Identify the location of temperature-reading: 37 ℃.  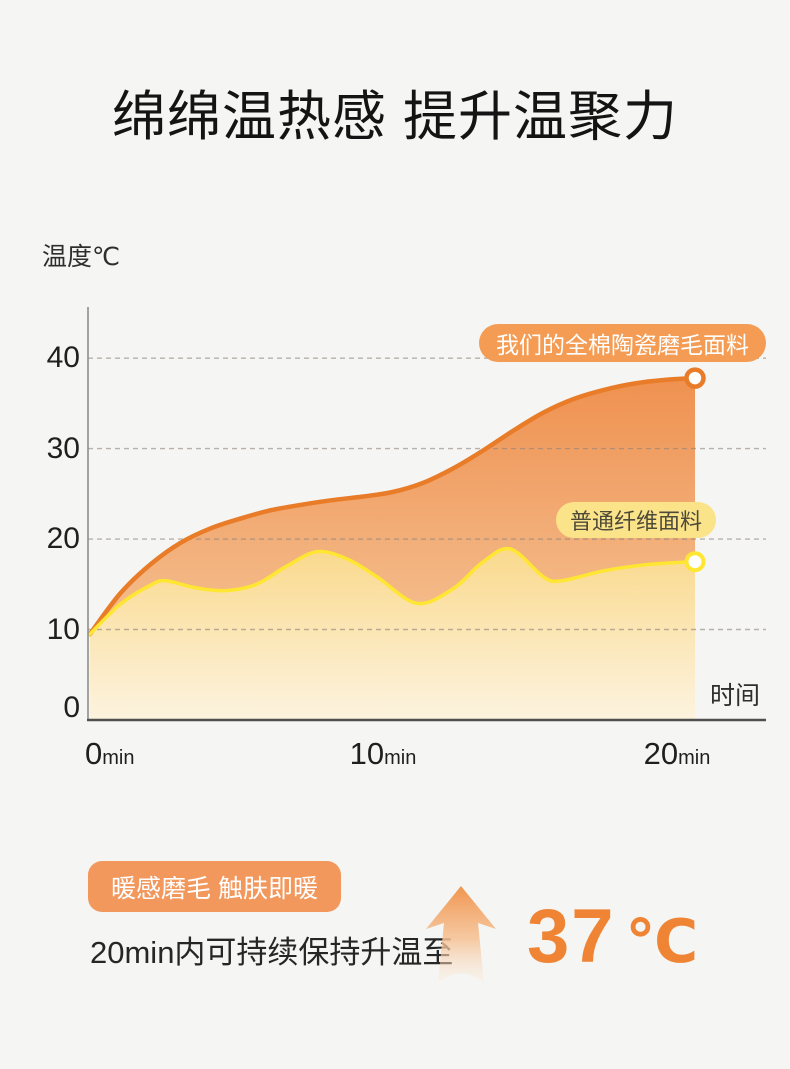
(612, 936).